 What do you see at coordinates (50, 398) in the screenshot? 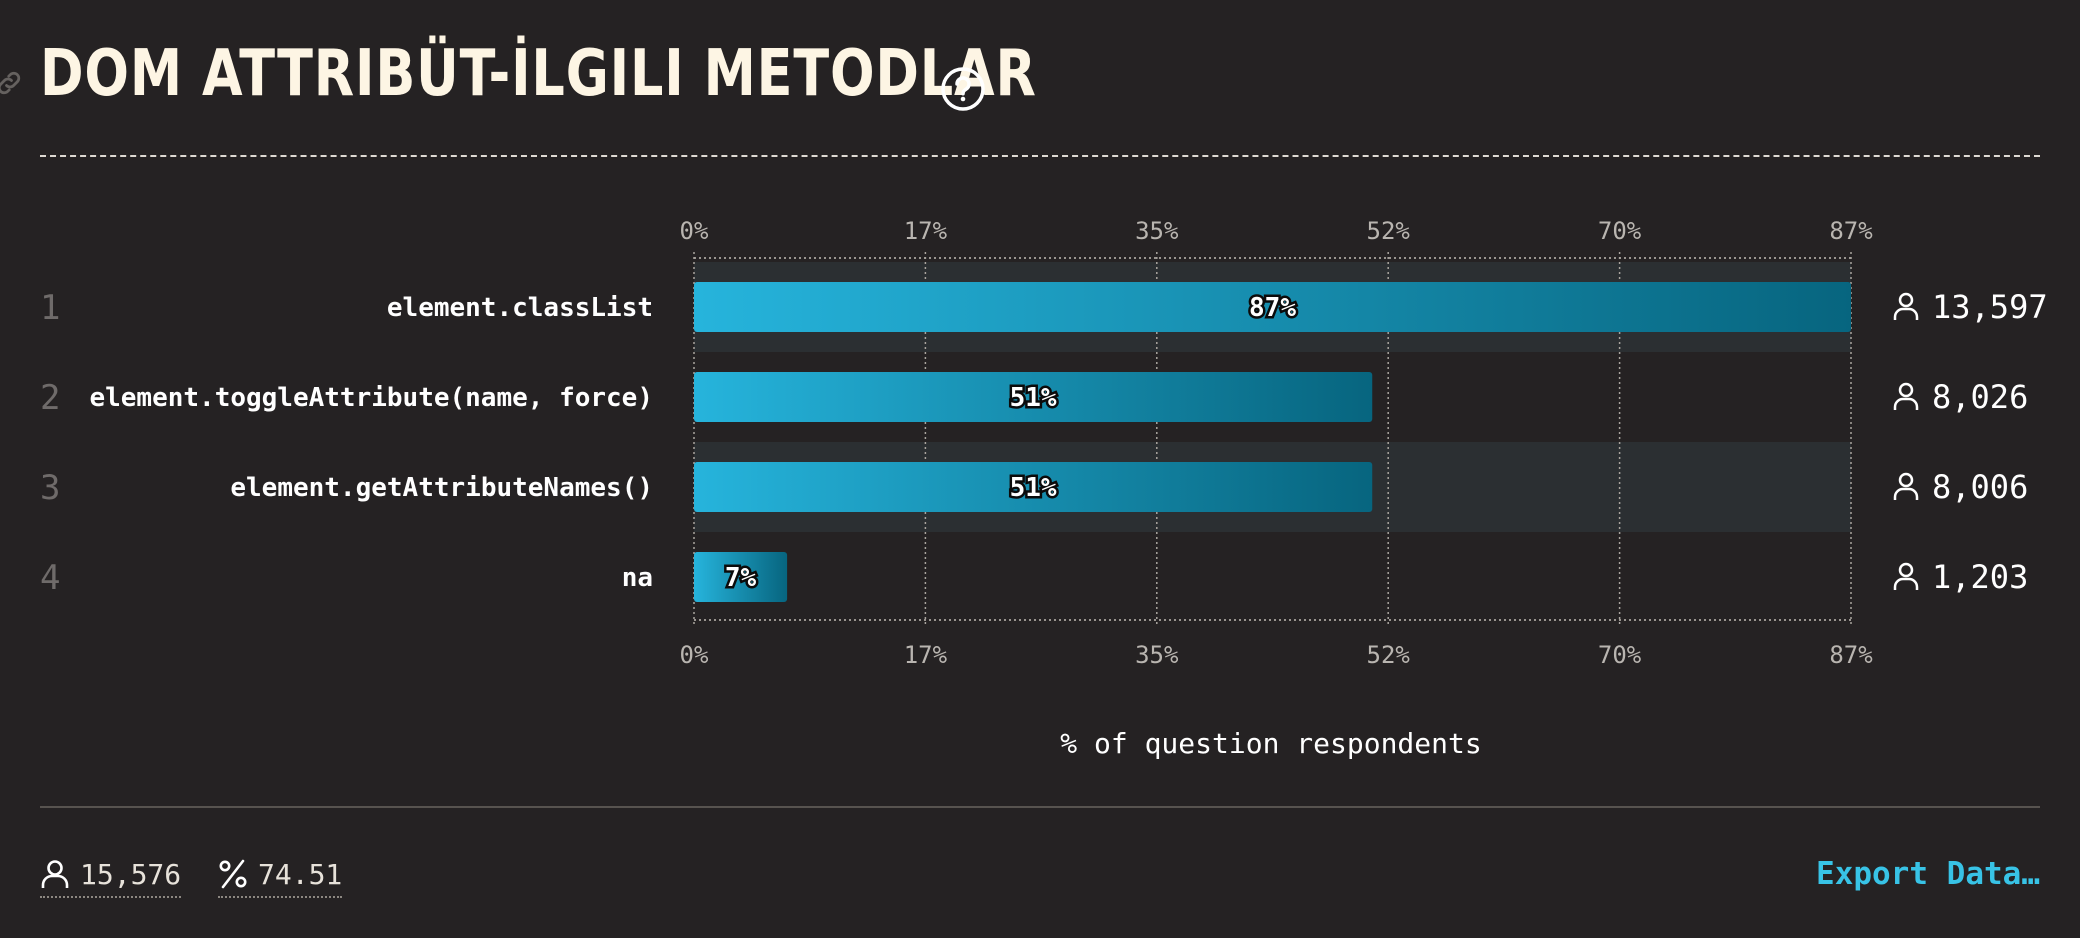
I see `rank-number: 2` at bounding box center [50, 398].